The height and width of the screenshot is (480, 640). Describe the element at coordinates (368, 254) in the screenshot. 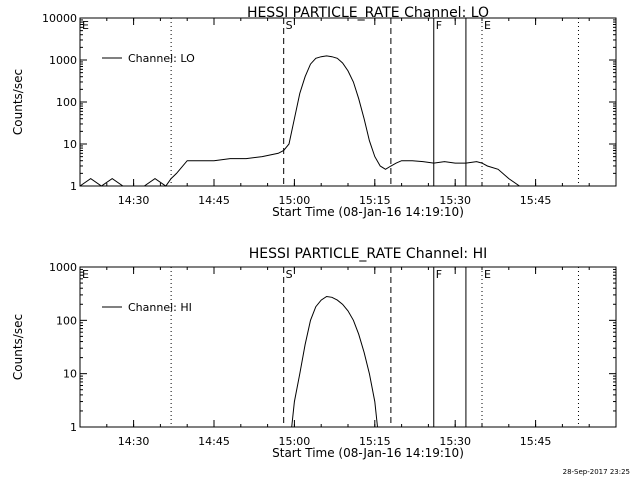

I see `panel-title: HESSI PARTICLE_RATE Channel: HI` at that location.